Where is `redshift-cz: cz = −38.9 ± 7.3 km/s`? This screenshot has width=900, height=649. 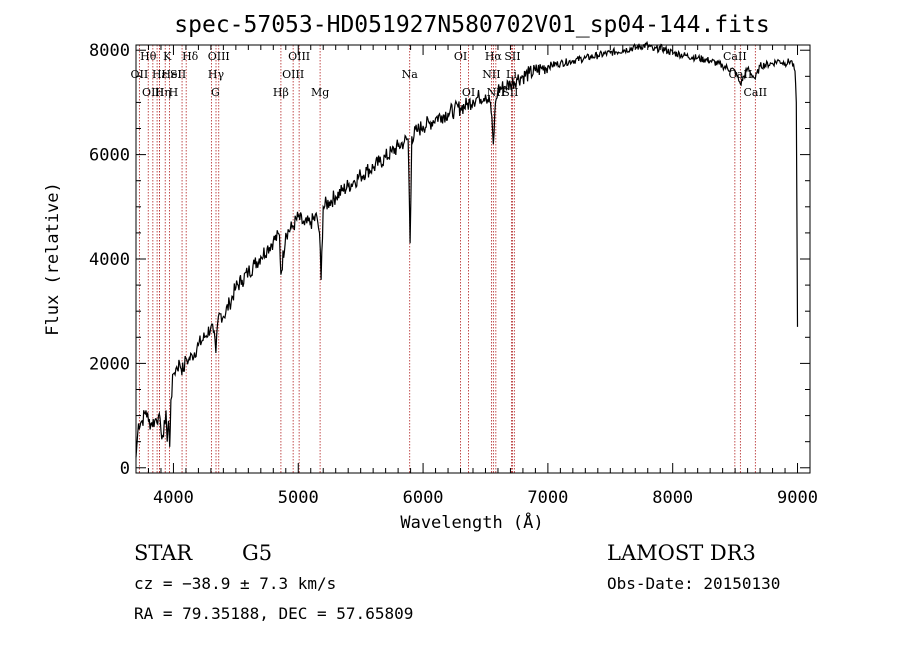 redshift-cz: cz = −38.9 ± 7.3 km/s is located at coordinates (235, 583).